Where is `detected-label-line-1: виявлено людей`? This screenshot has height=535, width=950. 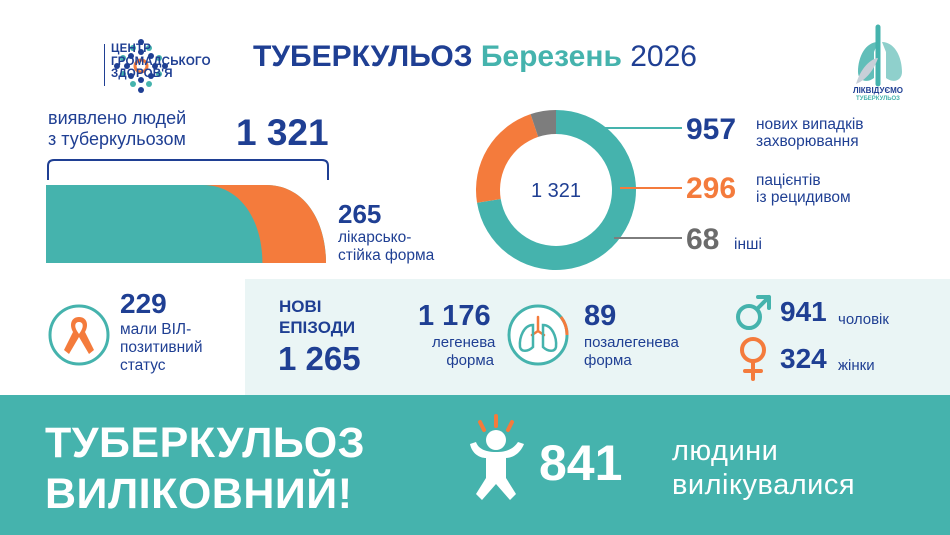 detected-label-line-1: виявлено людей is located at coordinates (117, 118).